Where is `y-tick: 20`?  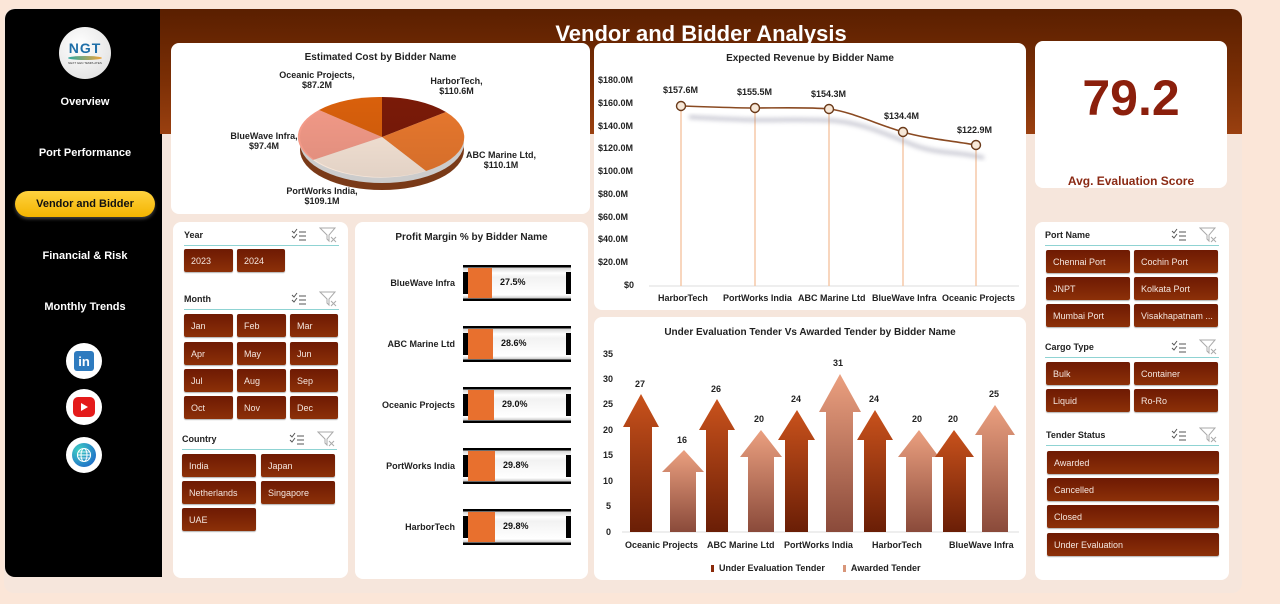
y-tick: 20 is located at coordinates (608, 430).